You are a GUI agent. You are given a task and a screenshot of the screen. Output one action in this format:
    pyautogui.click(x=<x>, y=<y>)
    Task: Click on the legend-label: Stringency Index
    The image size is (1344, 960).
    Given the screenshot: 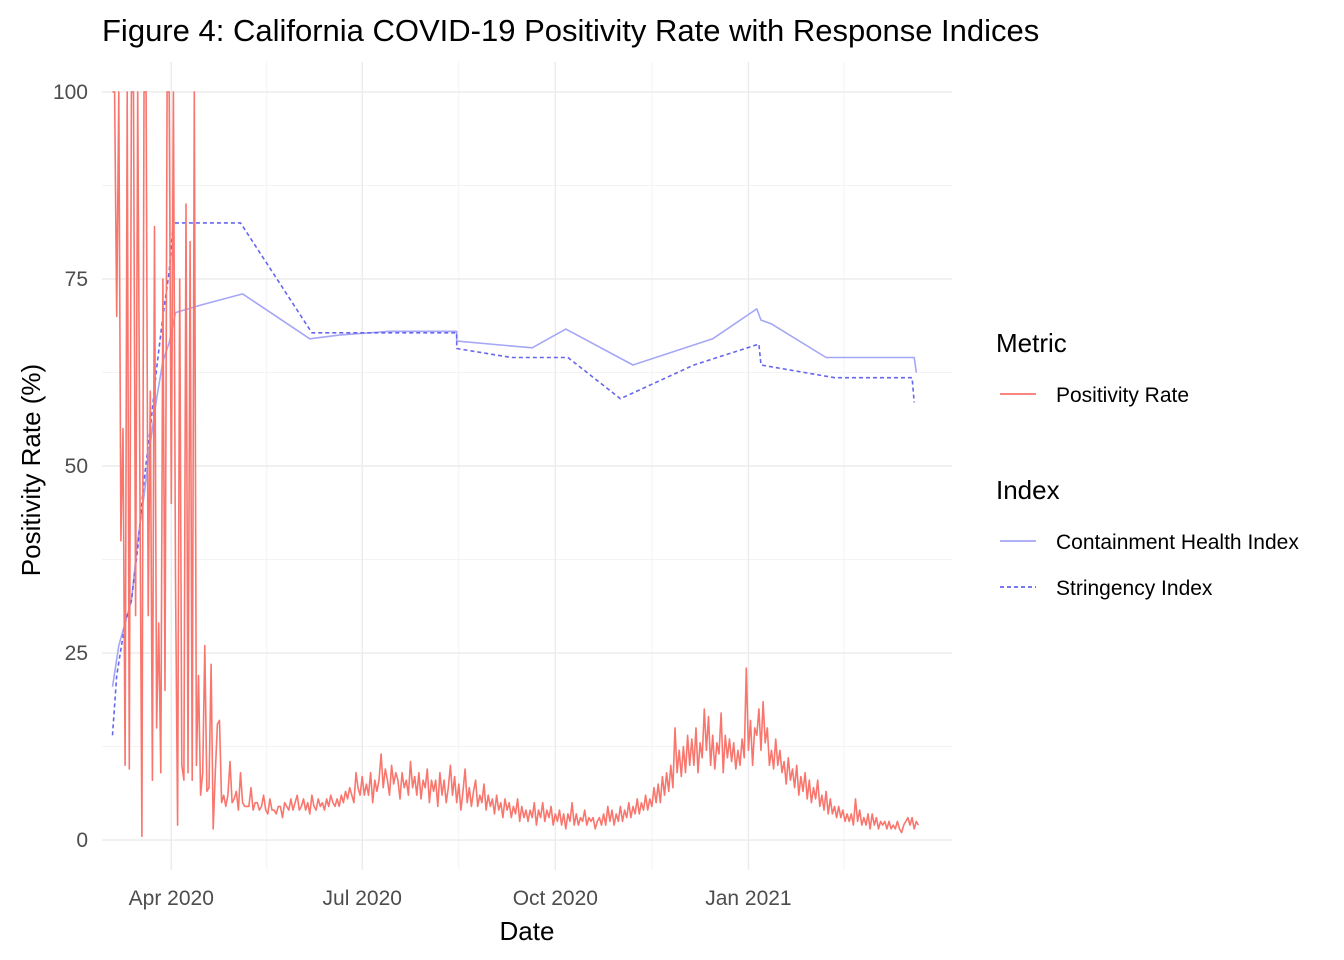 What is the action you would take?
    pyautogui.click(x=1134, y=588)
    